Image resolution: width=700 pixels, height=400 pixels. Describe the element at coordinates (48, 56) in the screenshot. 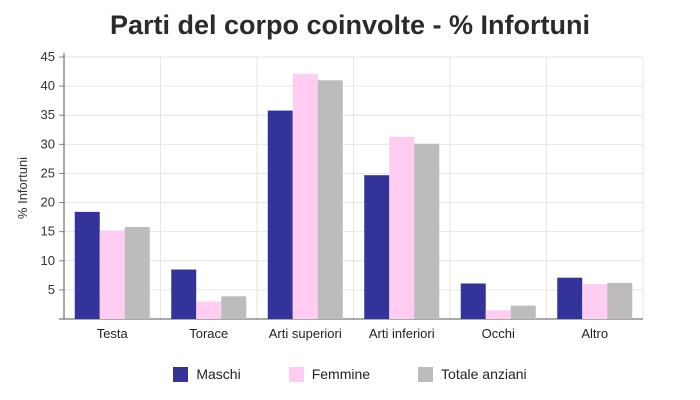

I see `y-tick-label: 45` at that location.